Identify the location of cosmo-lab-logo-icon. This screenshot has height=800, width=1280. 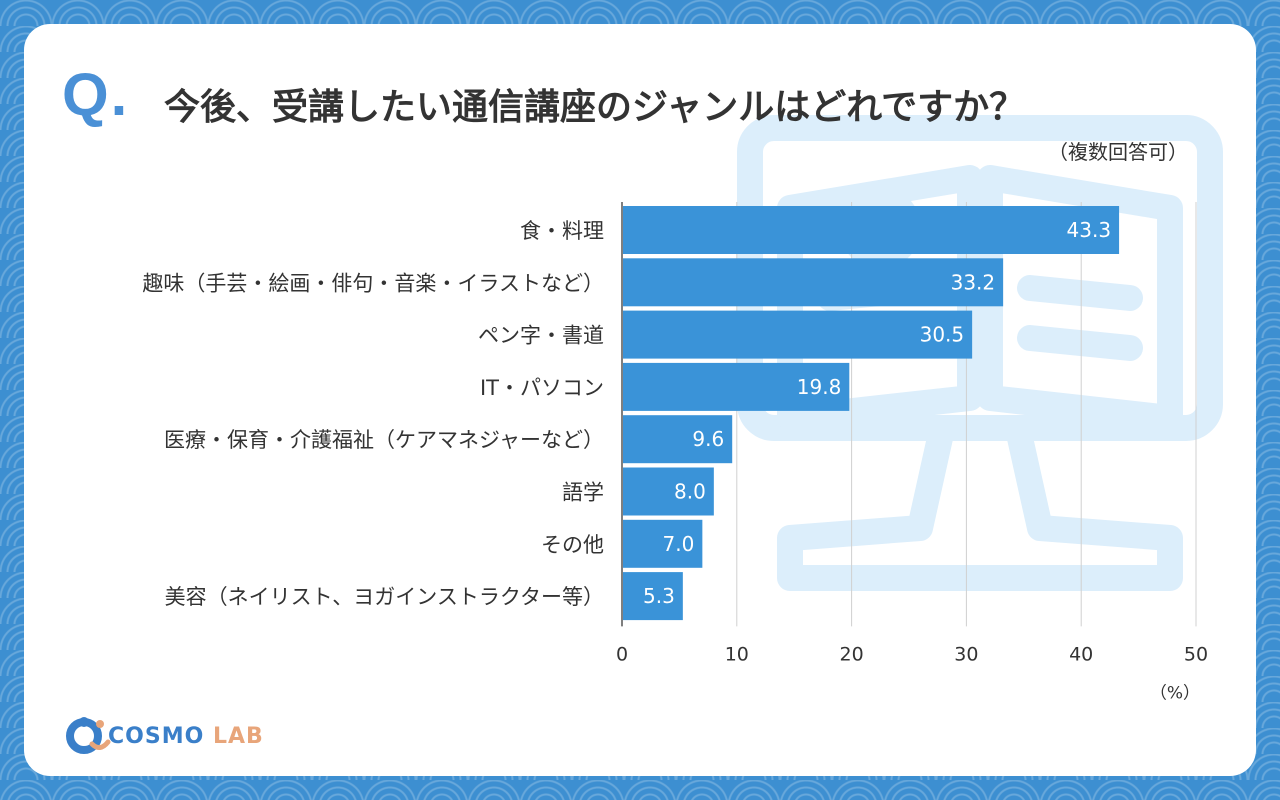
(88, 735).